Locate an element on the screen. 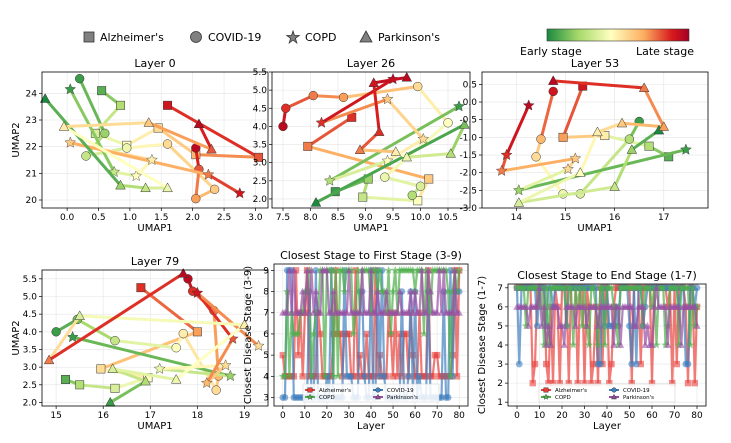 This screenshot has width=731, height=443. series-legend: Alzheimer's COVID-19 COPD Parkinson's is located at coordinates (371, 393).